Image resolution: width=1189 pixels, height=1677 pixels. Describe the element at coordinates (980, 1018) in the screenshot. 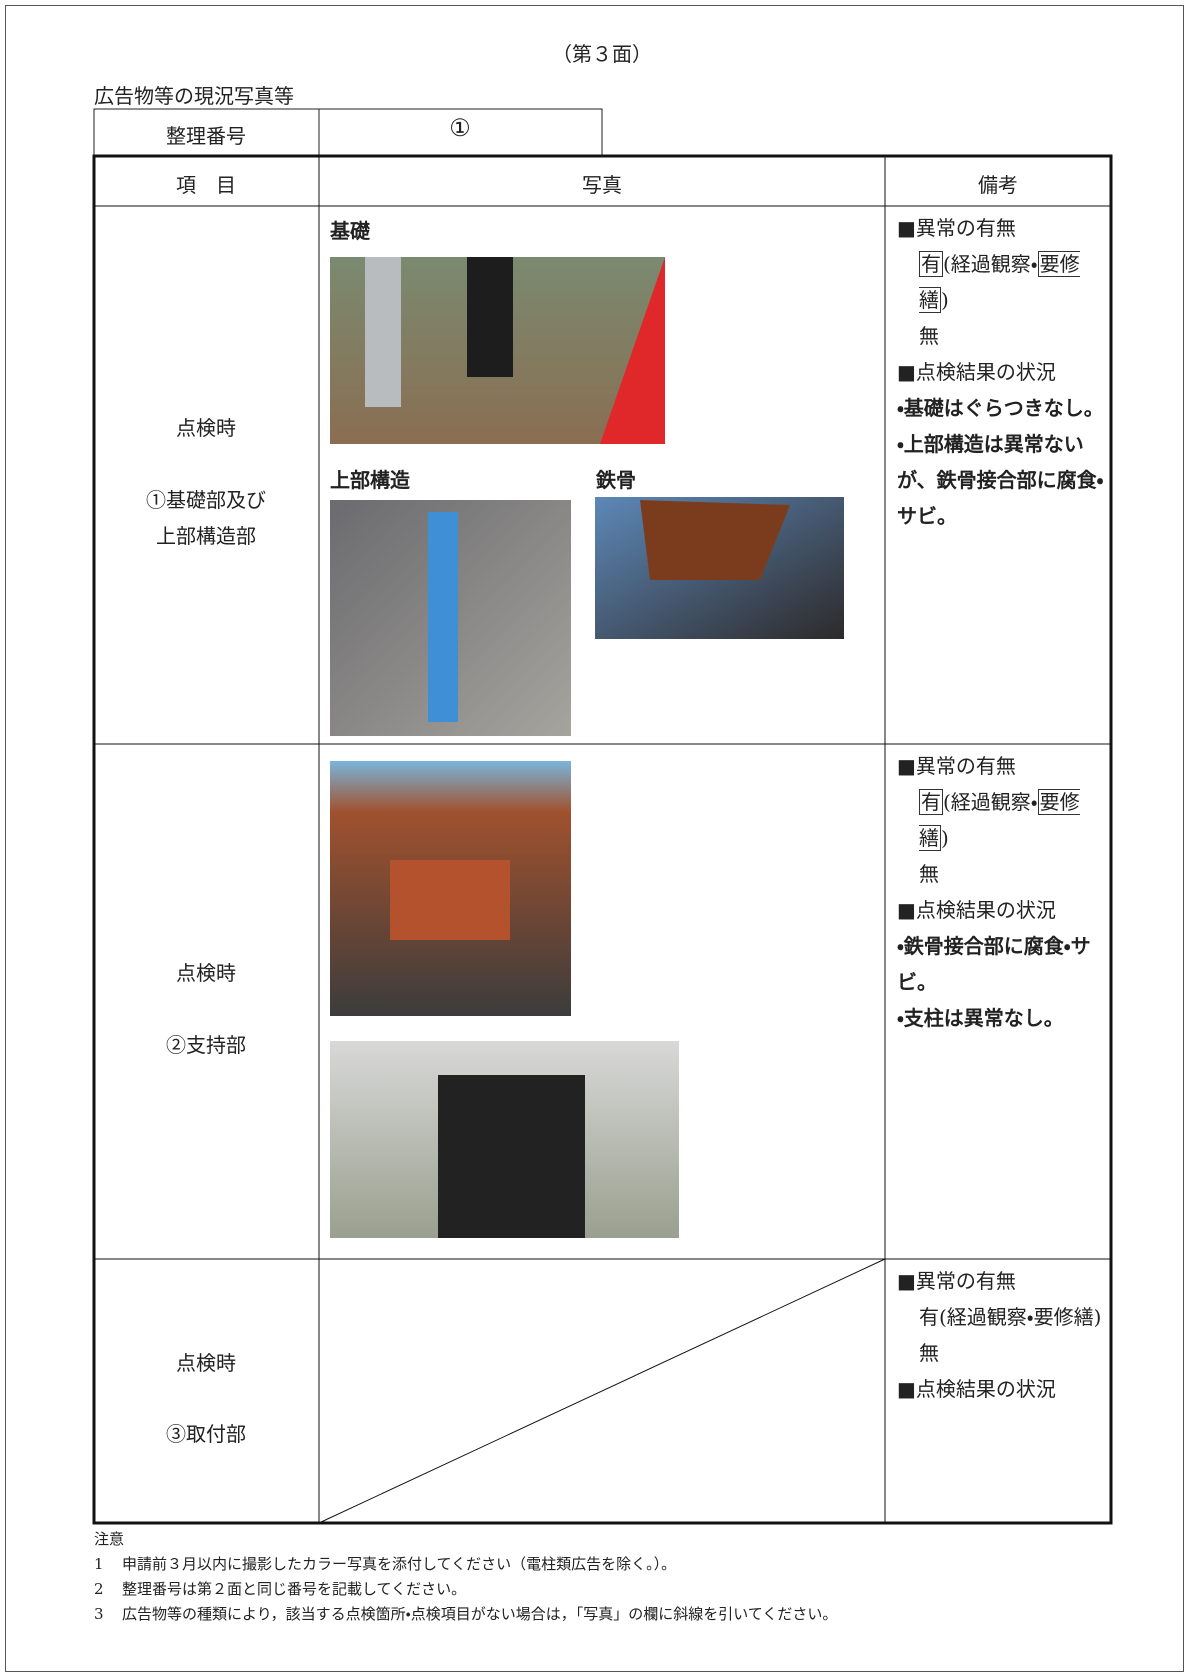

I see `finding: ・支柱は異常なし。` at that location.